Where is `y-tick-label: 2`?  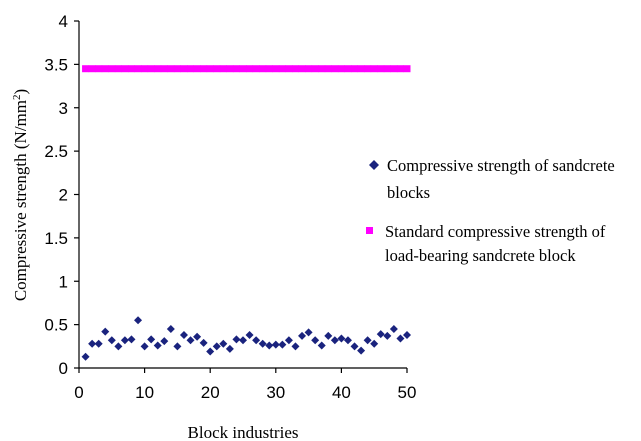 y-tick-label: 2 is located at coordinates (63, 195).